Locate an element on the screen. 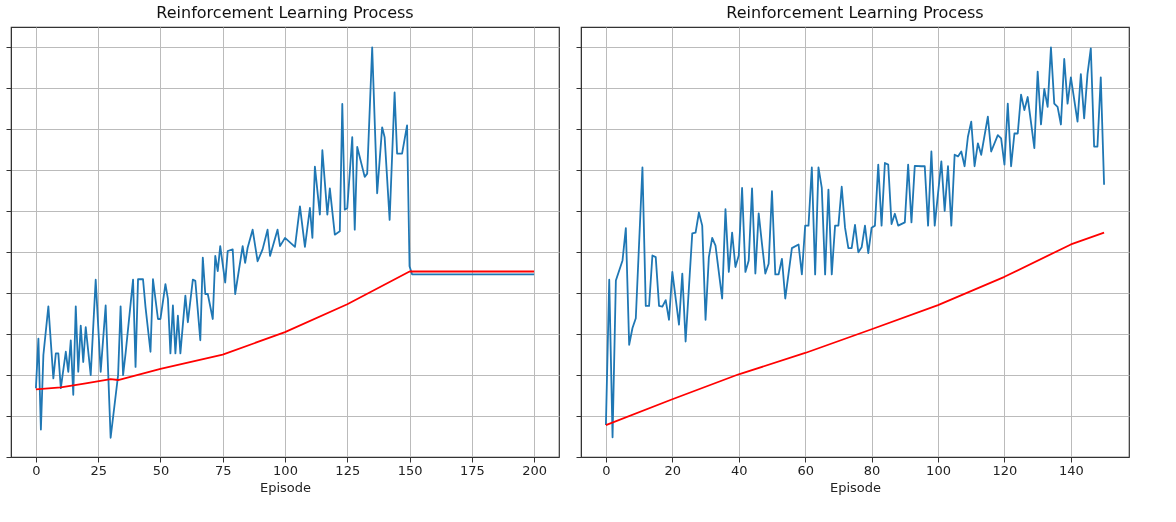  x-tick-label: 40 is located at coordinates (739, 470).